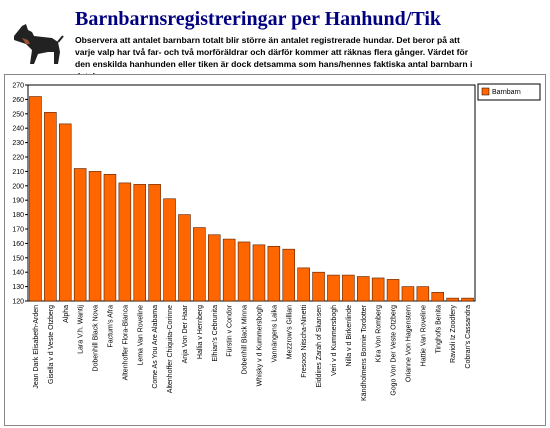 Image resolution: width=550 pixels, height=428 pixels. What do you see at coordinates (110, 326) in the screenshot?
I see `x-tick-label: Factum's Afra` at bounding box center [110, 326].